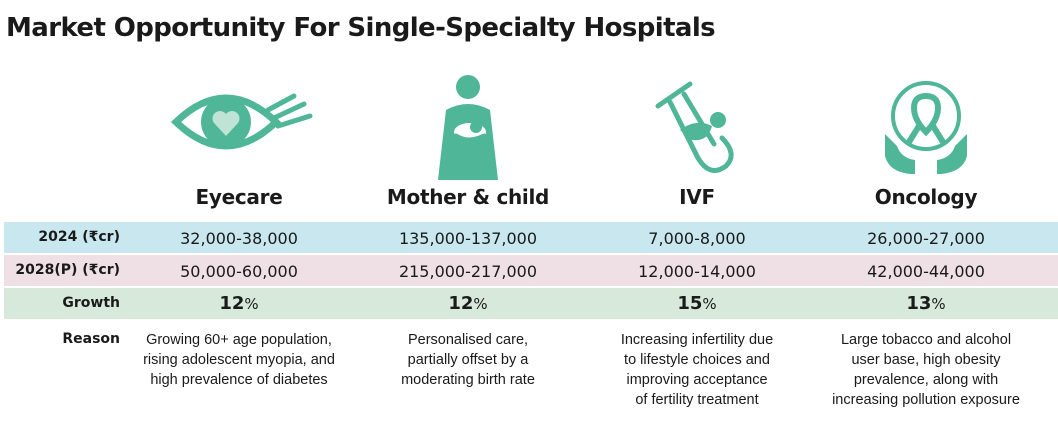  What do you see at coordinates (694, 127) in the screenshot?
I see `ivf-icon` at bounding box center [694, 127].